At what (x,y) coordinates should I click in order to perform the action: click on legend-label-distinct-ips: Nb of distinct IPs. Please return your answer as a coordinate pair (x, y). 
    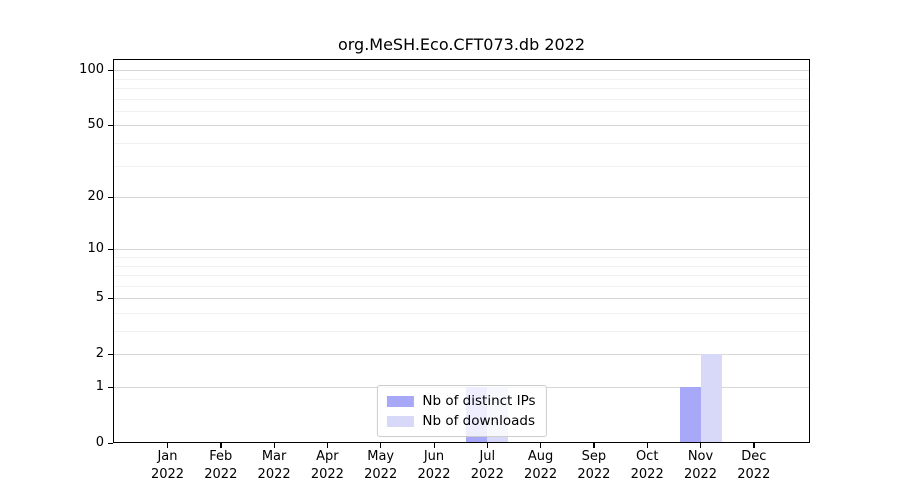
    Looking at the image, I should click on (479, 401).